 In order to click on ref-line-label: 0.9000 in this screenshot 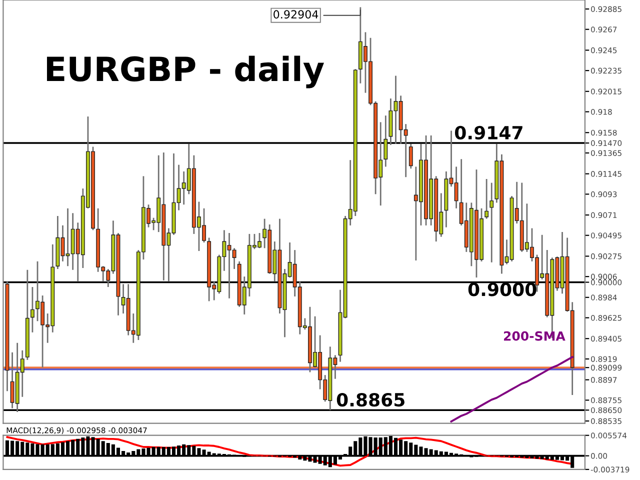, I will do `click(502, 289)`.